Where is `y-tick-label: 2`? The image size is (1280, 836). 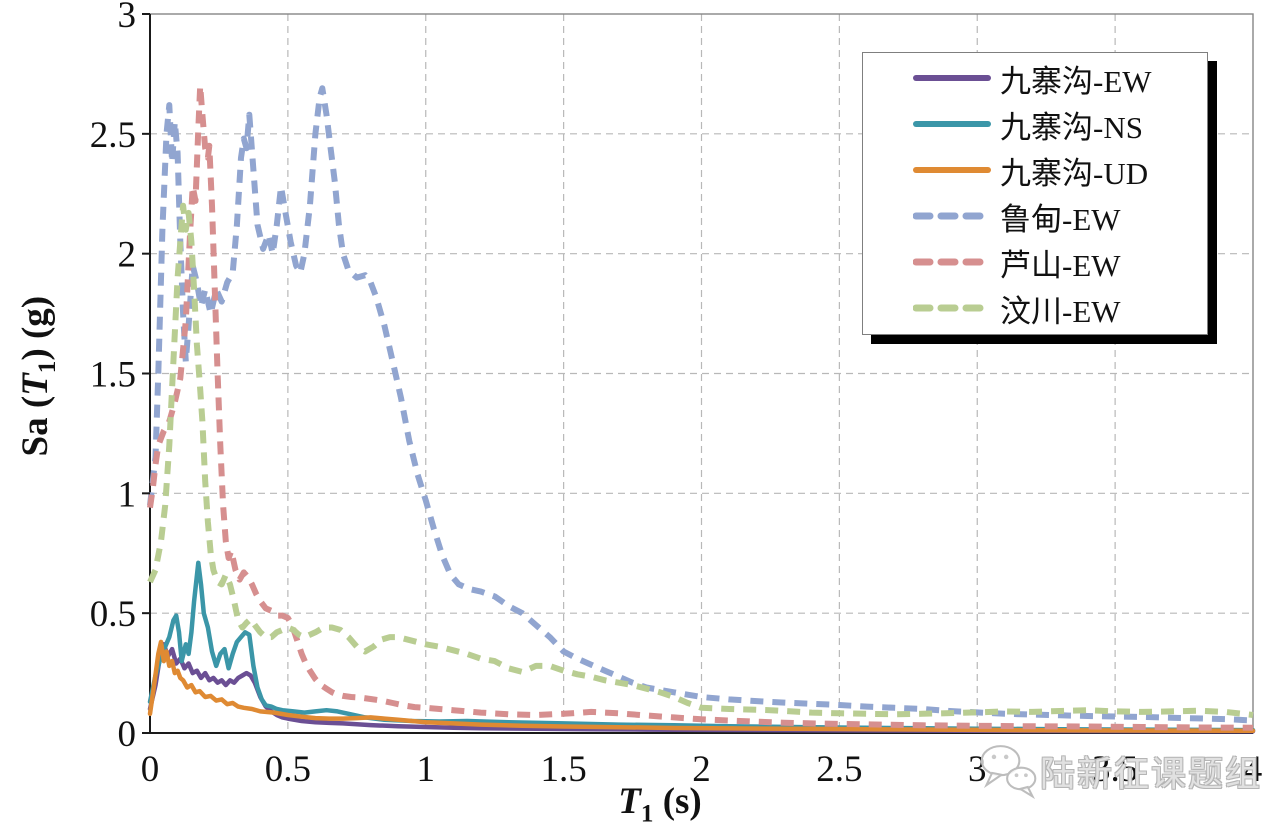 y-tick-label: 2 is located at coordinates (127, 255).